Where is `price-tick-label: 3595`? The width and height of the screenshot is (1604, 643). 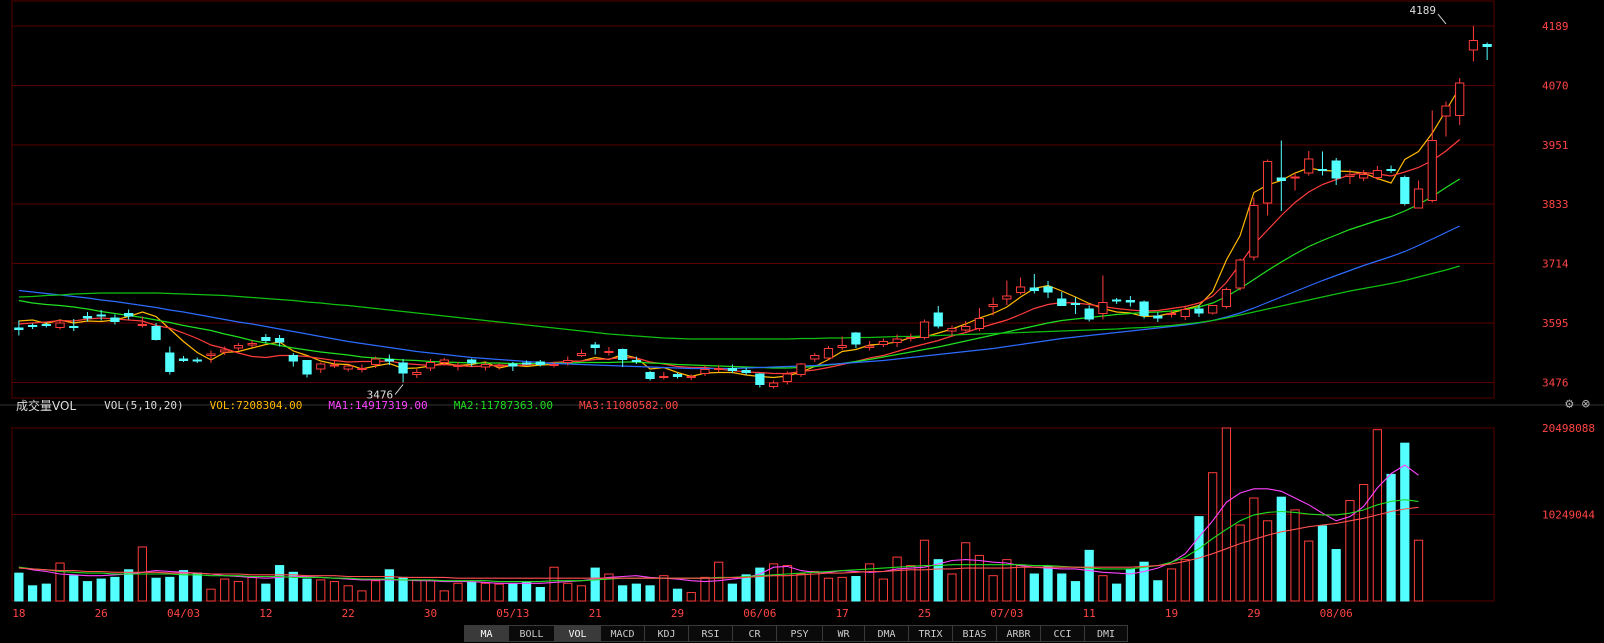
price-tick-label: 3595 is located at coordinates (1555, 323).